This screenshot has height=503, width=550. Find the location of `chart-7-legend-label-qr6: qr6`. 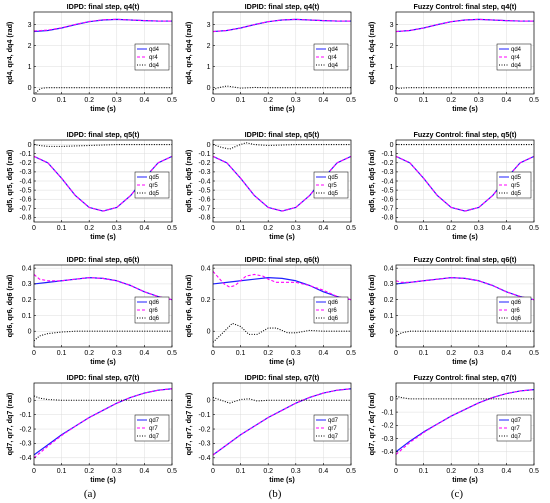

chart-7-legend-label-qr6: qr6 is located at coordinates (332, 311).